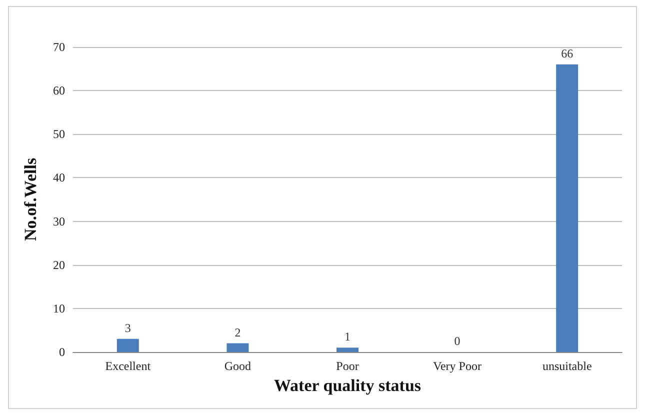 Image resolution: width=645 pixels, height=415 pixels. What do you see at coordinates (347, 337) in the screenshot?
I see `data-label: 1` at bounding box center [347, 337].